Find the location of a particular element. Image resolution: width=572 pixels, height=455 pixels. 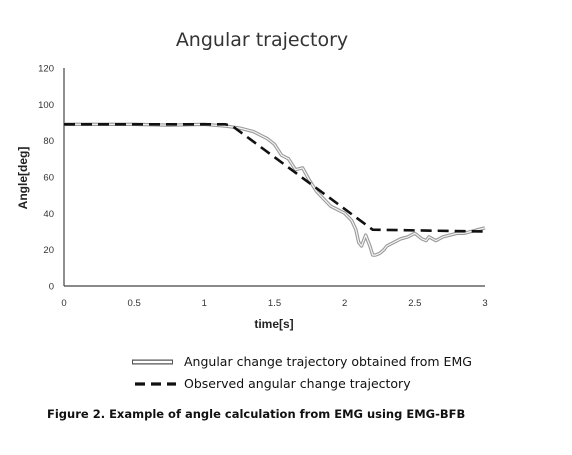

y-tick-label: 40 is located at coordinates (48, 214).